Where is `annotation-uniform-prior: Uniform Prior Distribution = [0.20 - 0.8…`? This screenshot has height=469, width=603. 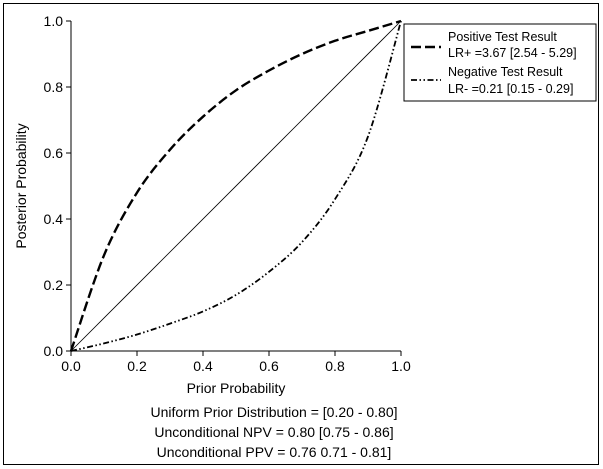 annotation-uniform-prior: Uniform Prior Distribution = [0.20 - 0.8… is located at coordinates (274, 412).